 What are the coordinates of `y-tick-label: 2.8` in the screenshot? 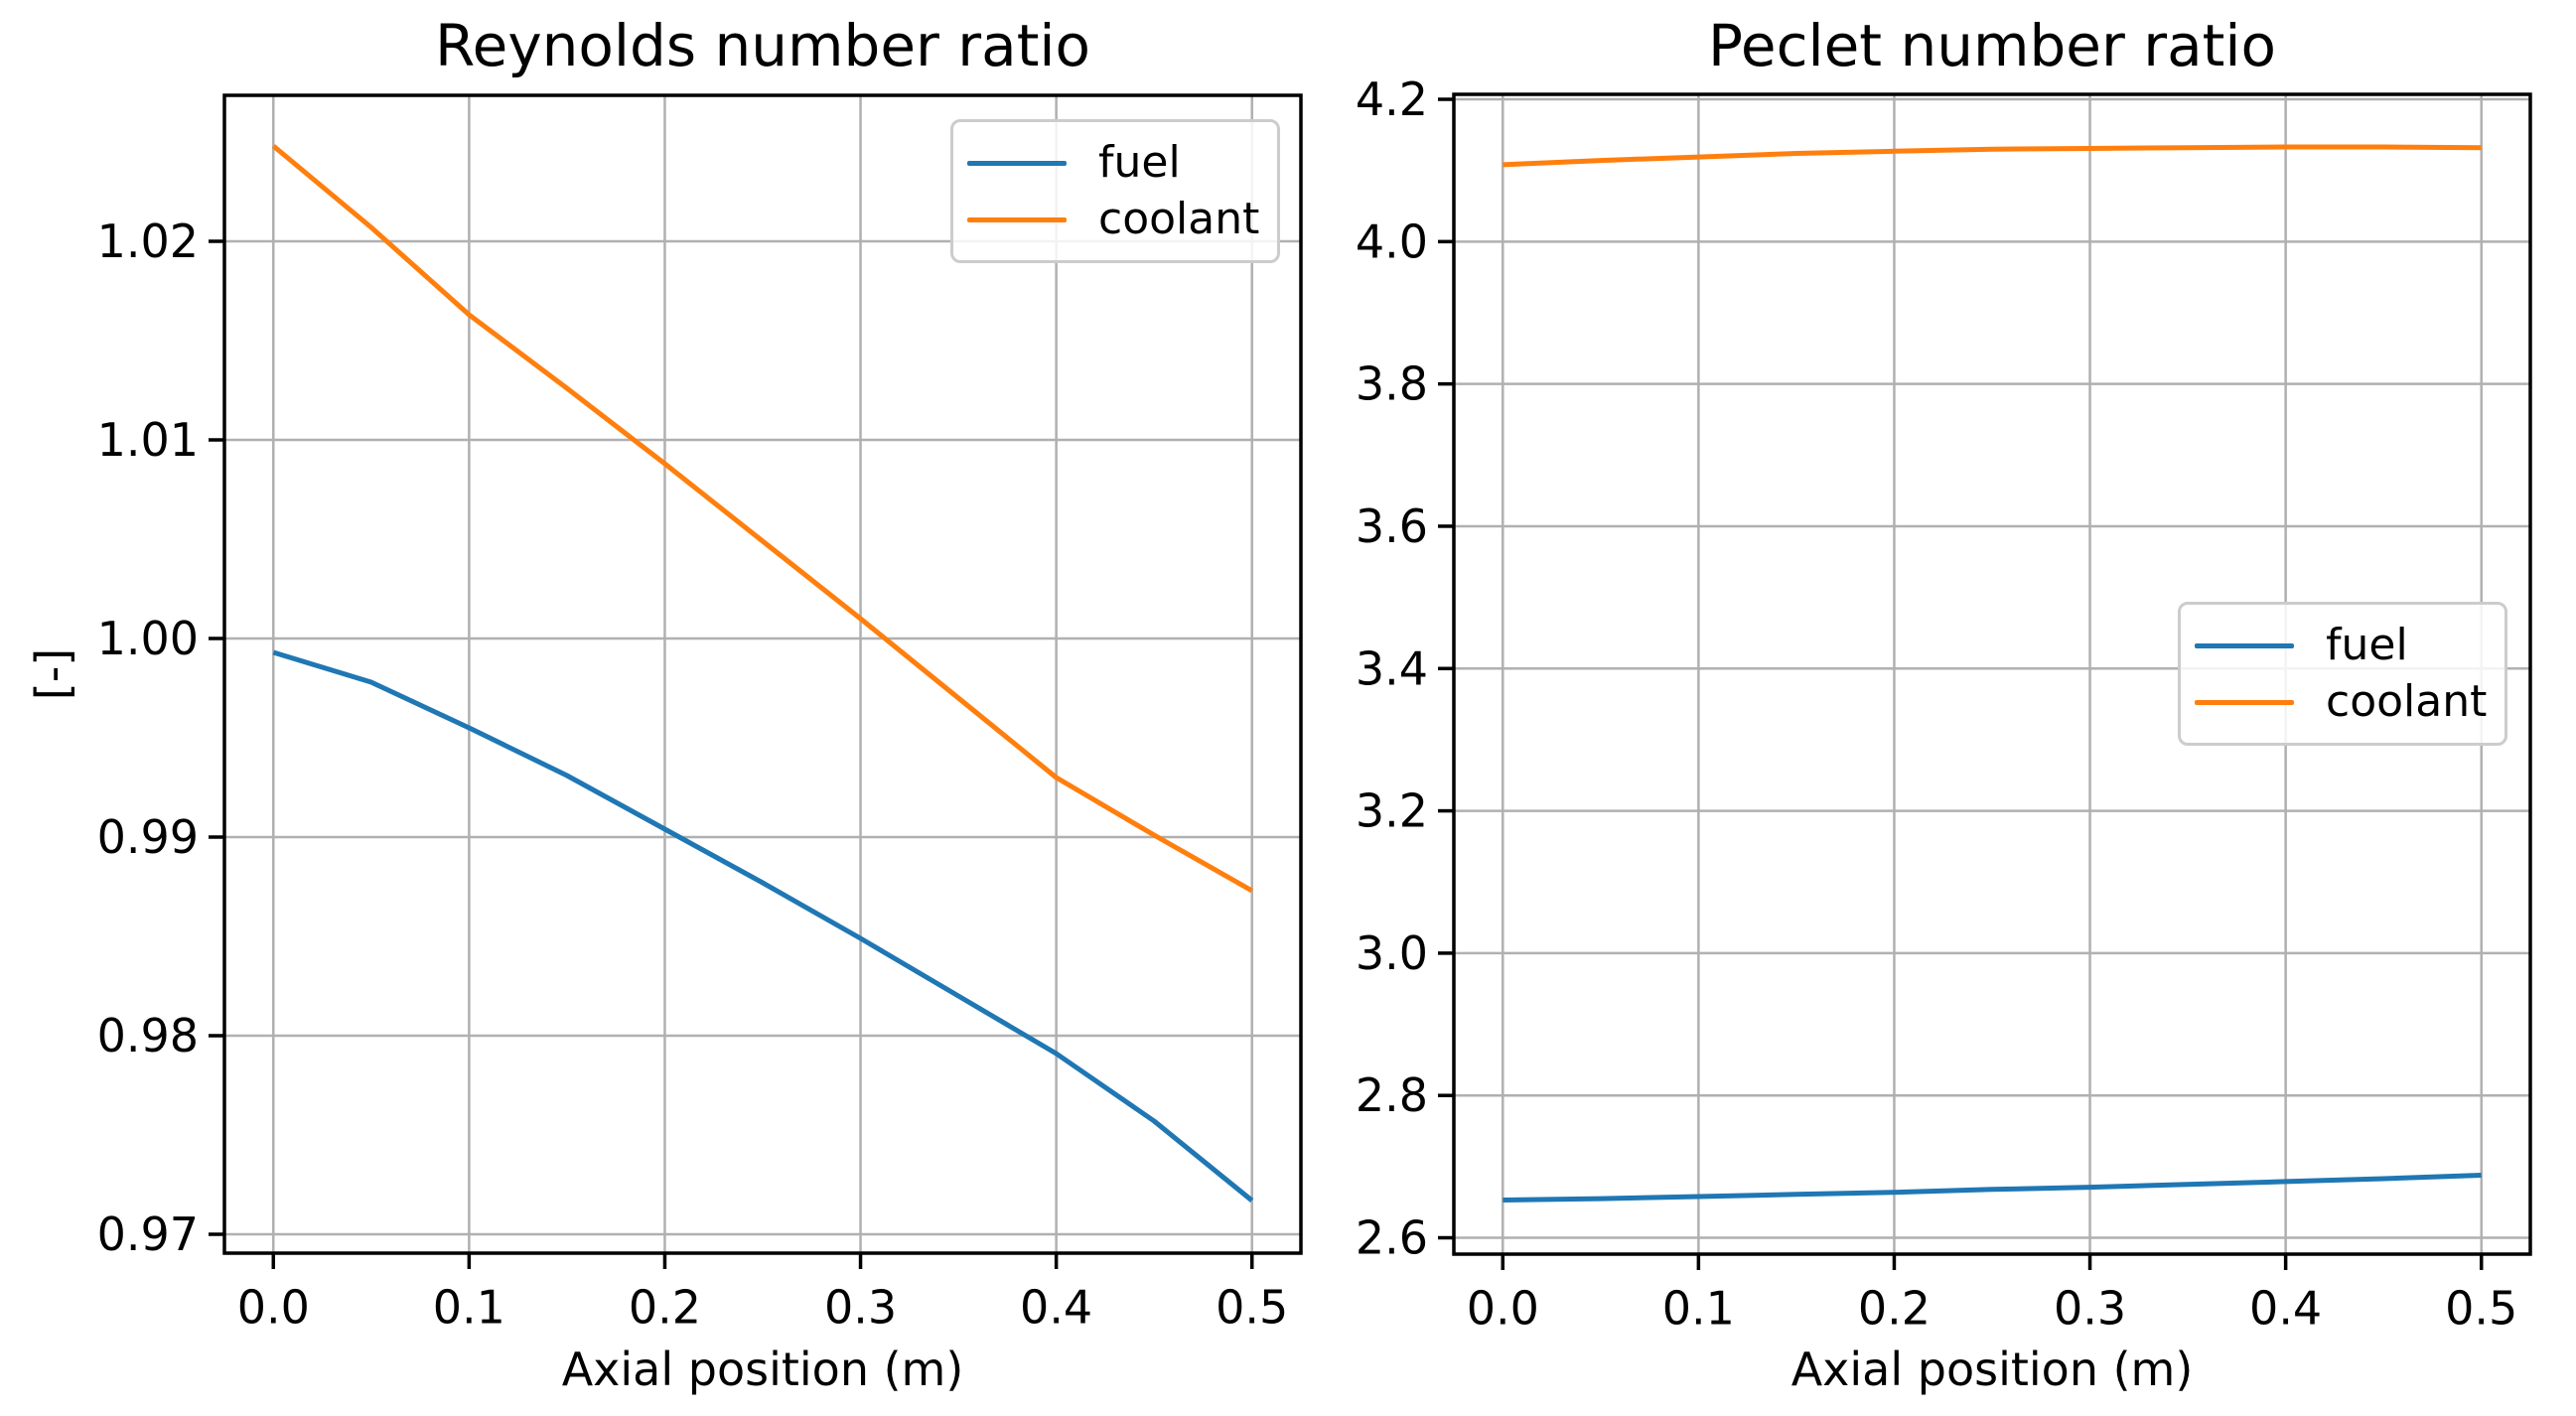 It's located at (1392, 1095).